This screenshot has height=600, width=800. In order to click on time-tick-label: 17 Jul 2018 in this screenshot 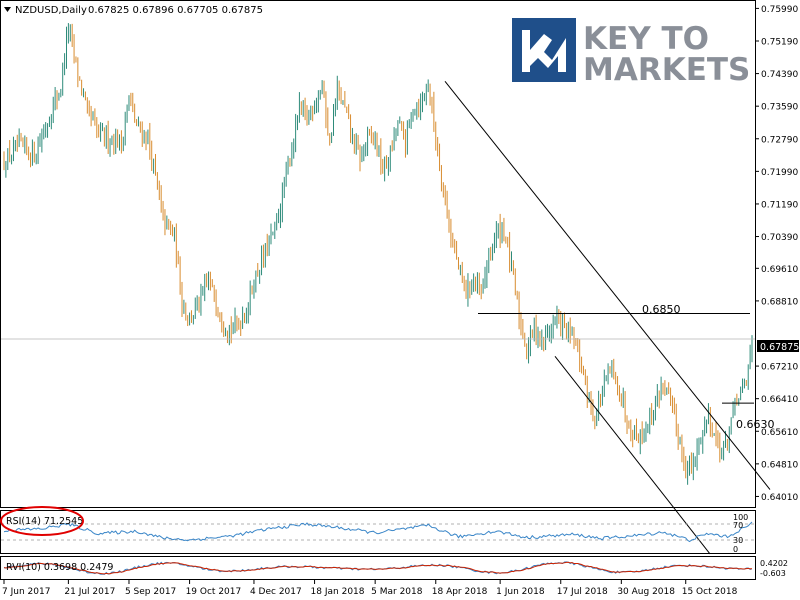, I will do `click(582, 592)`.